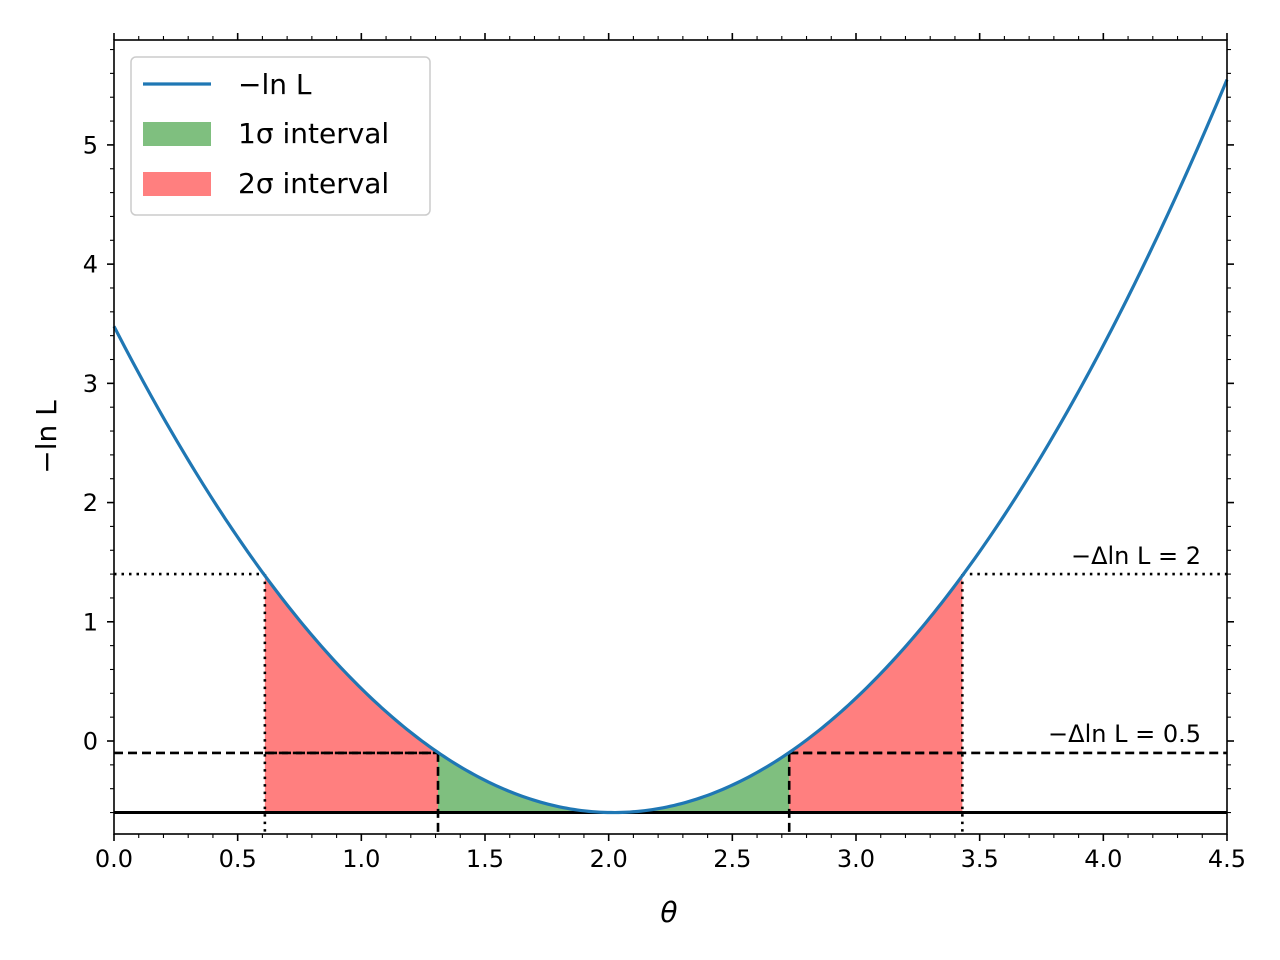 The image size is (1280, 960). Describe the element at coordinates (177, 184) in the screenshot. I see `legend-swatch-2sigma` at that location.